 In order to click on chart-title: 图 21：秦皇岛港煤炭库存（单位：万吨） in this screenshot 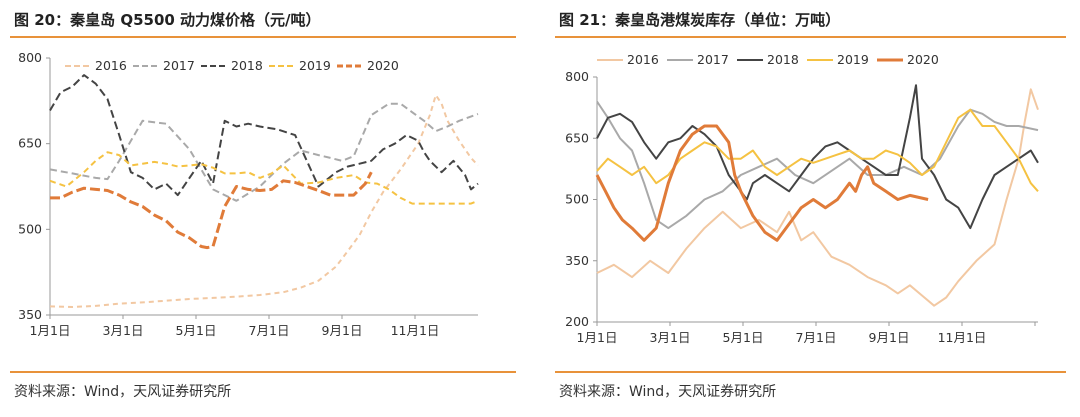, I will do `click(700, 20)`.